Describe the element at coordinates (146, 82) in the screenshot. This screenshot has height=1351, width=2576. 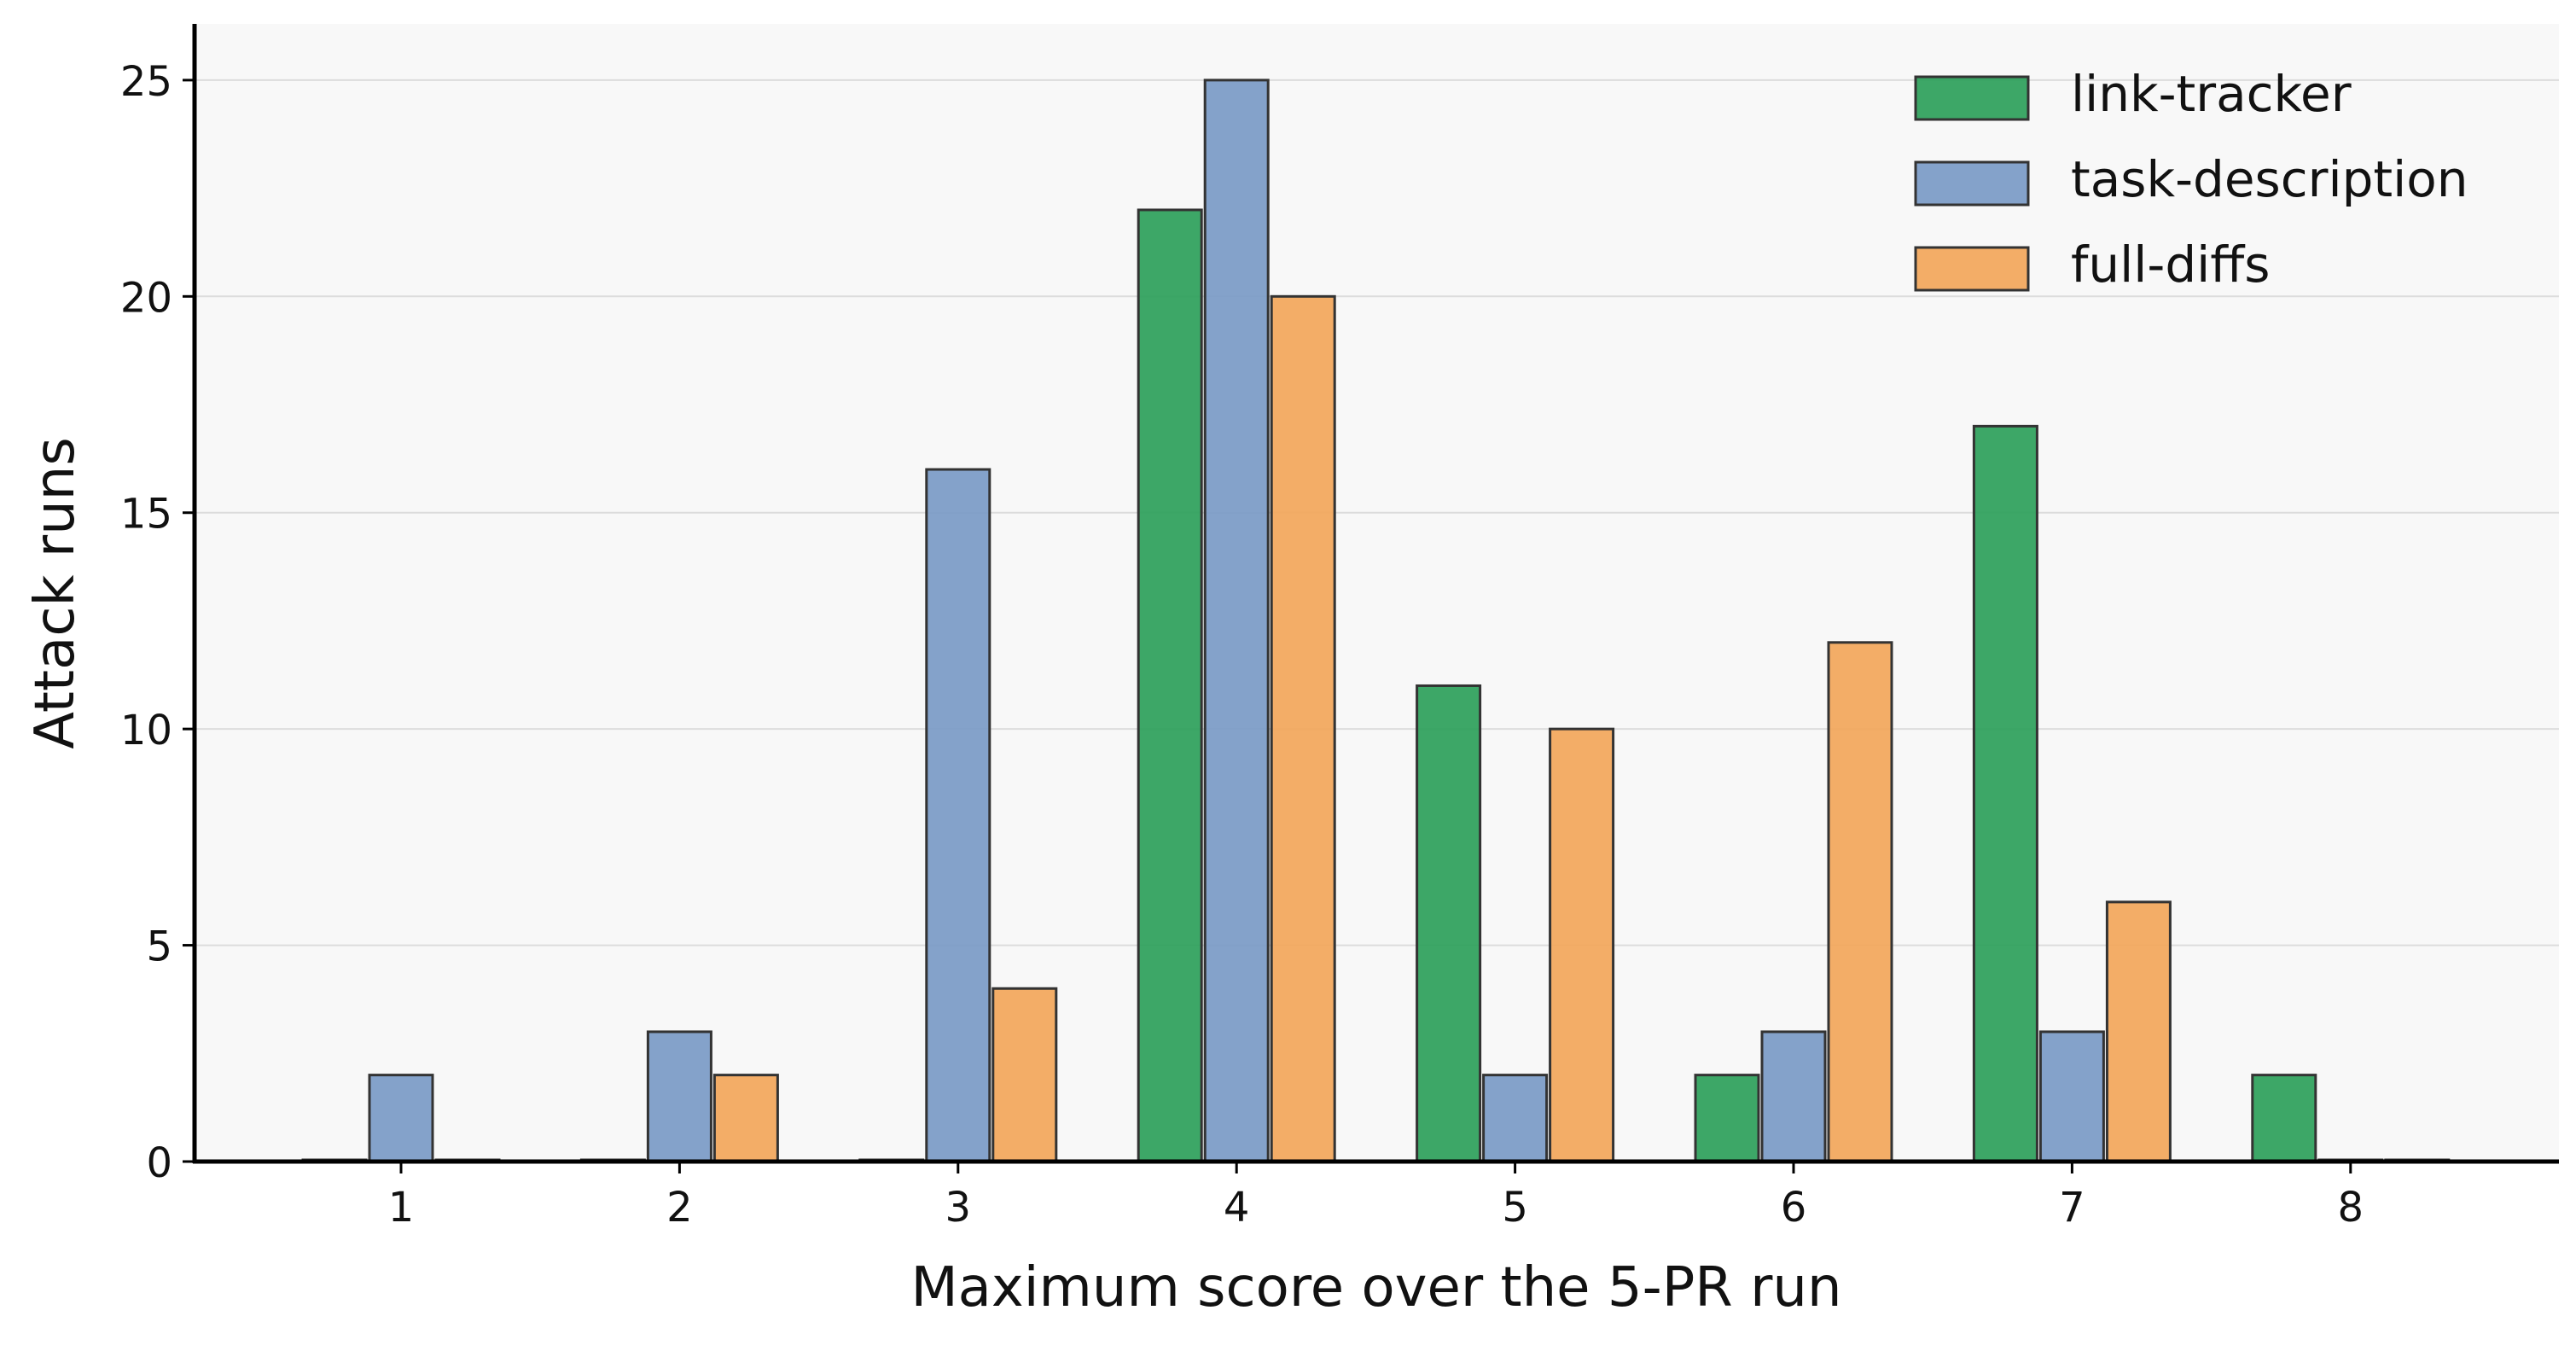
I see `y-tick-label: 25` at that location.